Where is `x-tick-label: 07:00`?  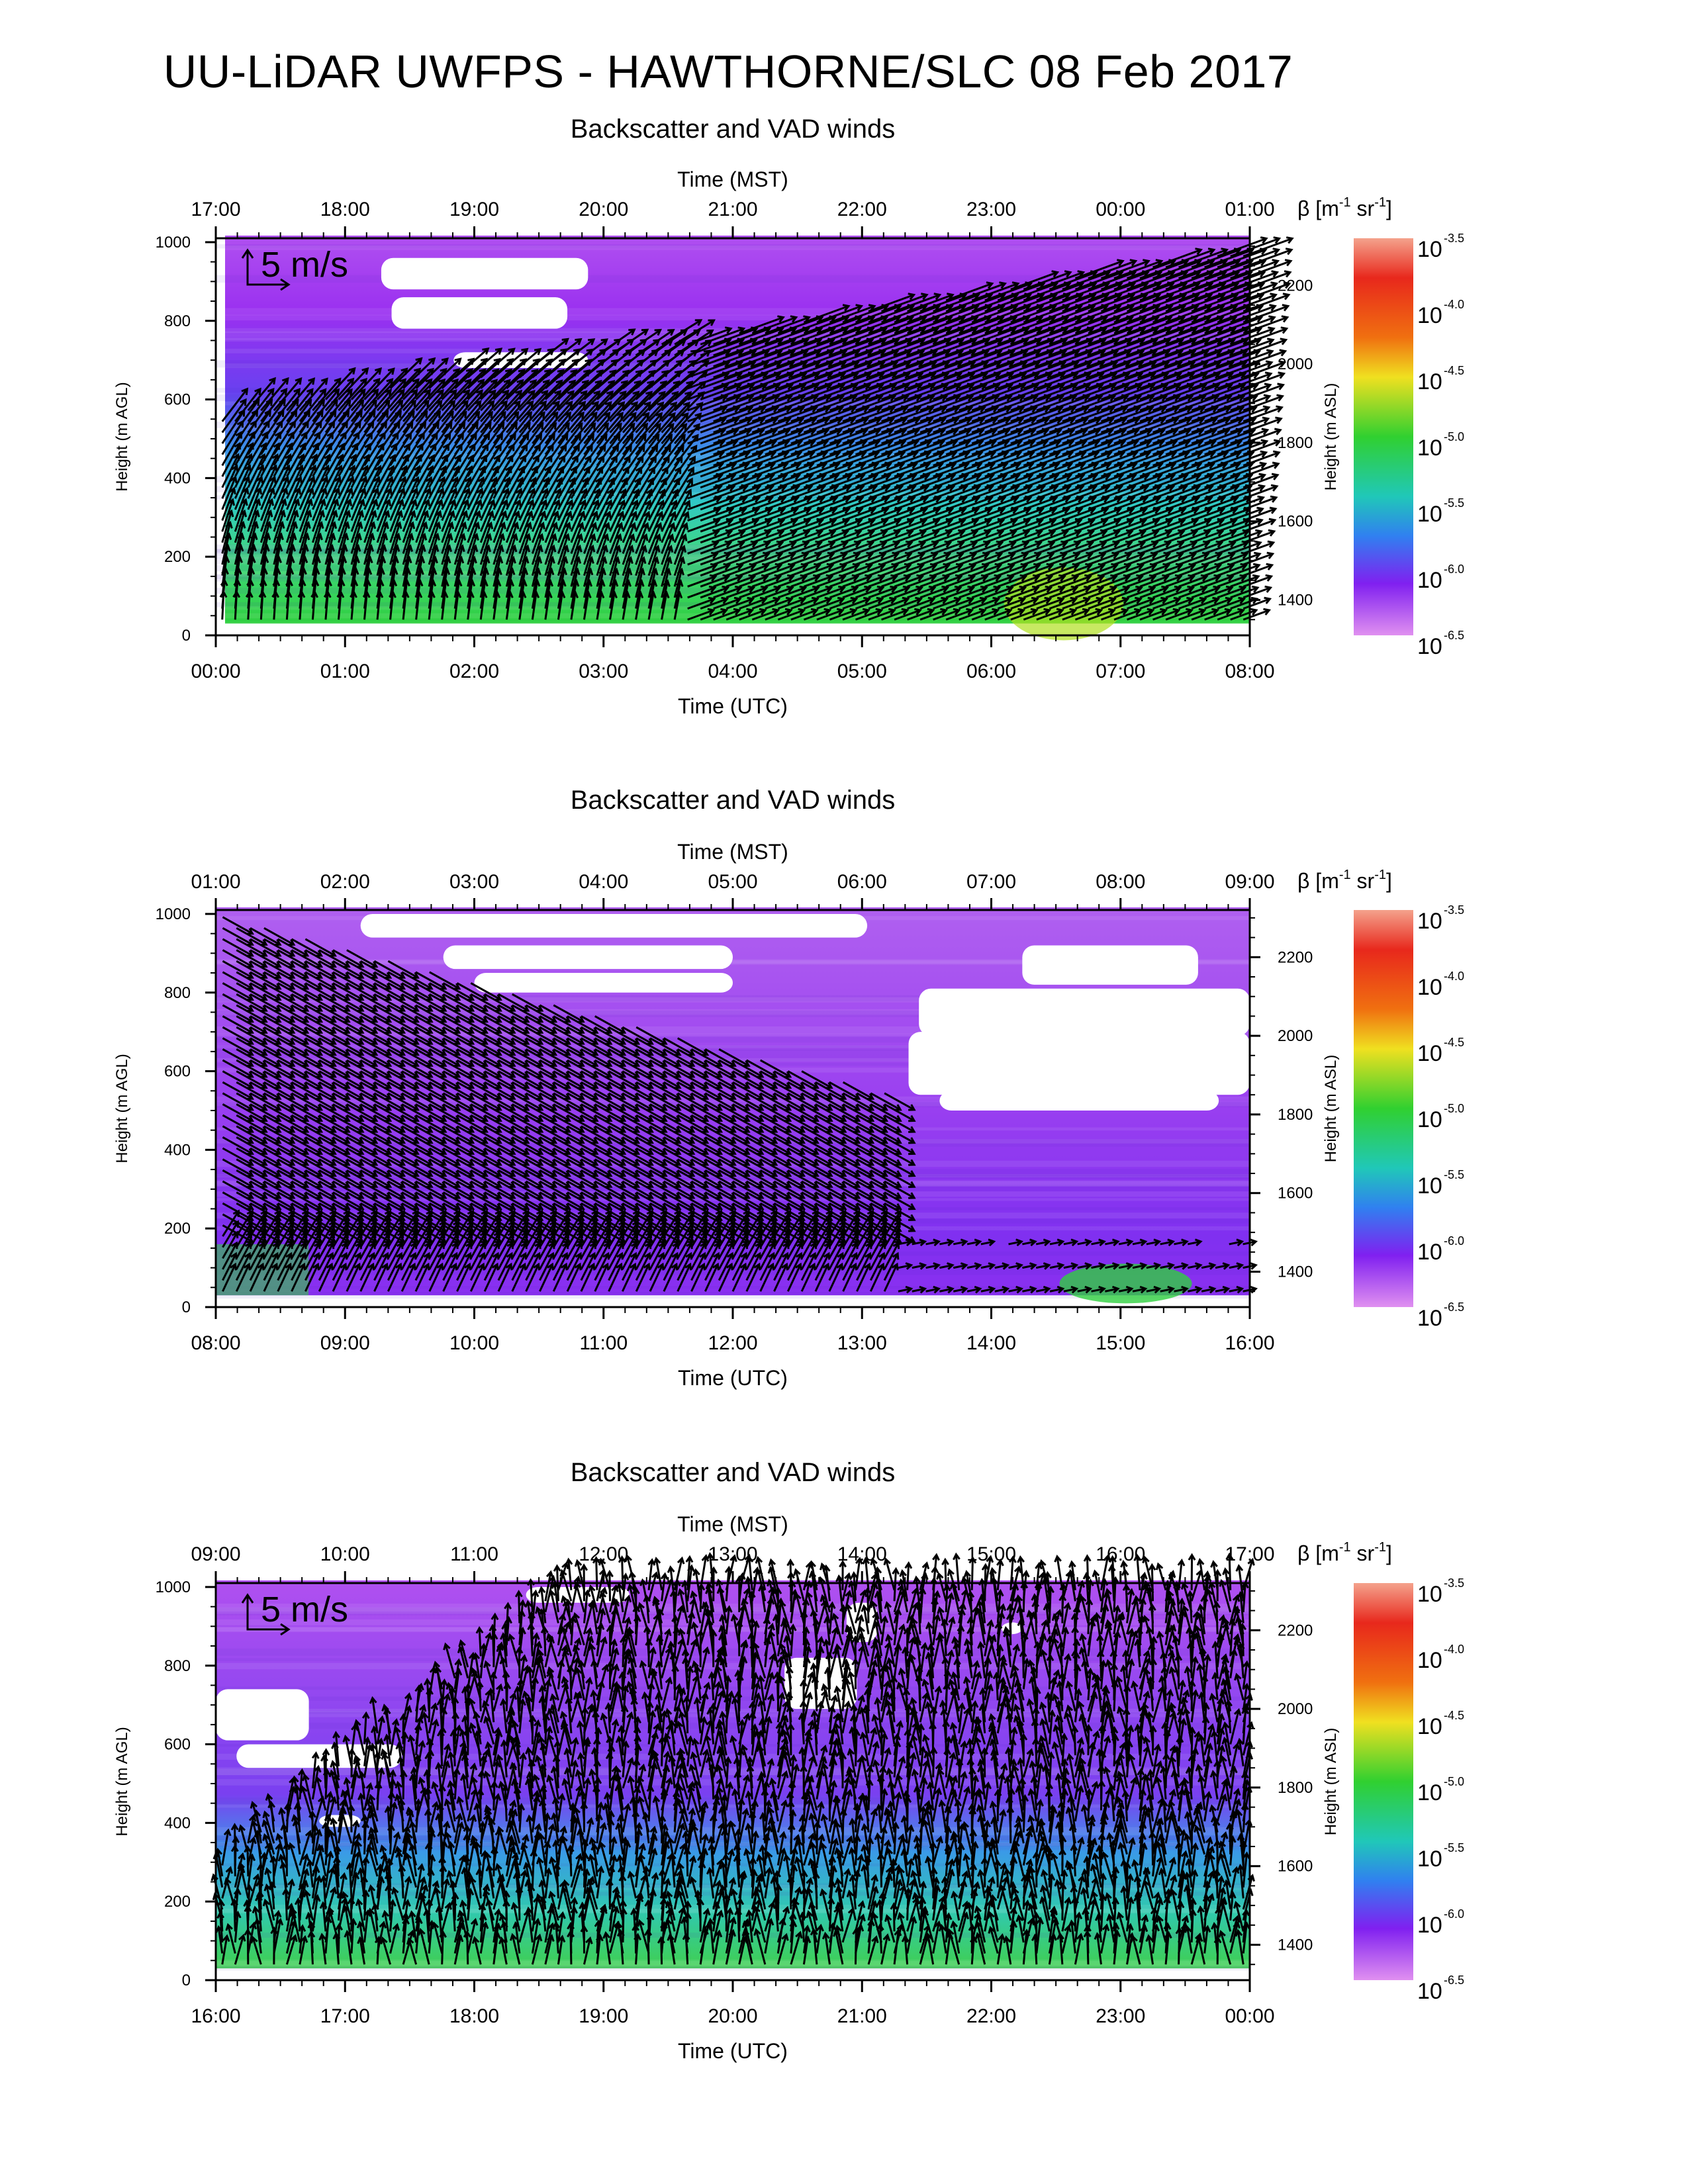
x-tick-label: 07:00 is located at coordinates (1120, 671).